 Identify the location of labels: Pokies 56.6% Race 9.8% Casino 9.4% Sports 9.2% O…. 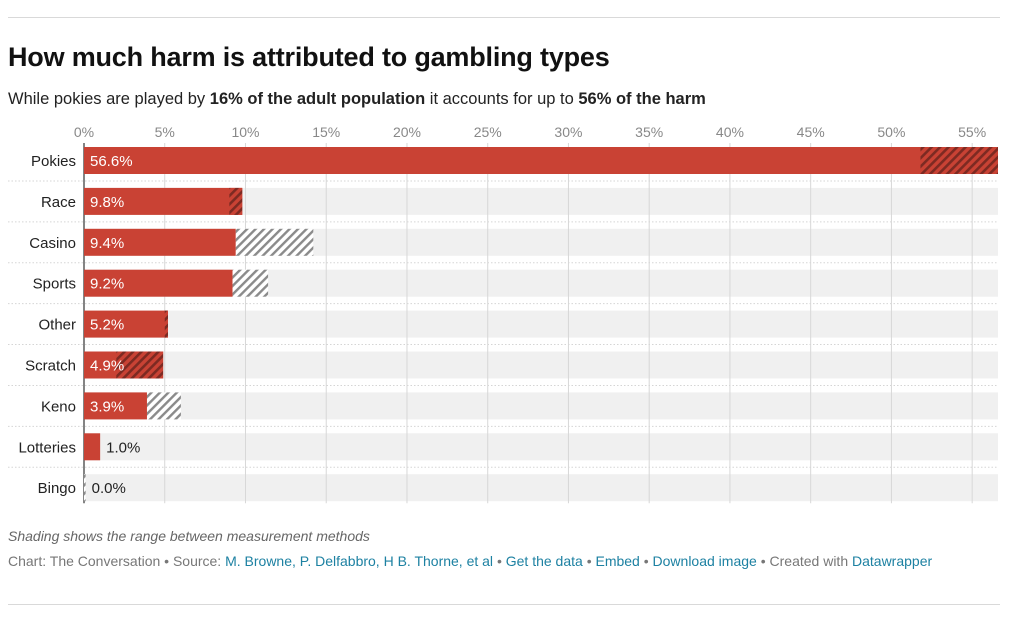
(79, 325).